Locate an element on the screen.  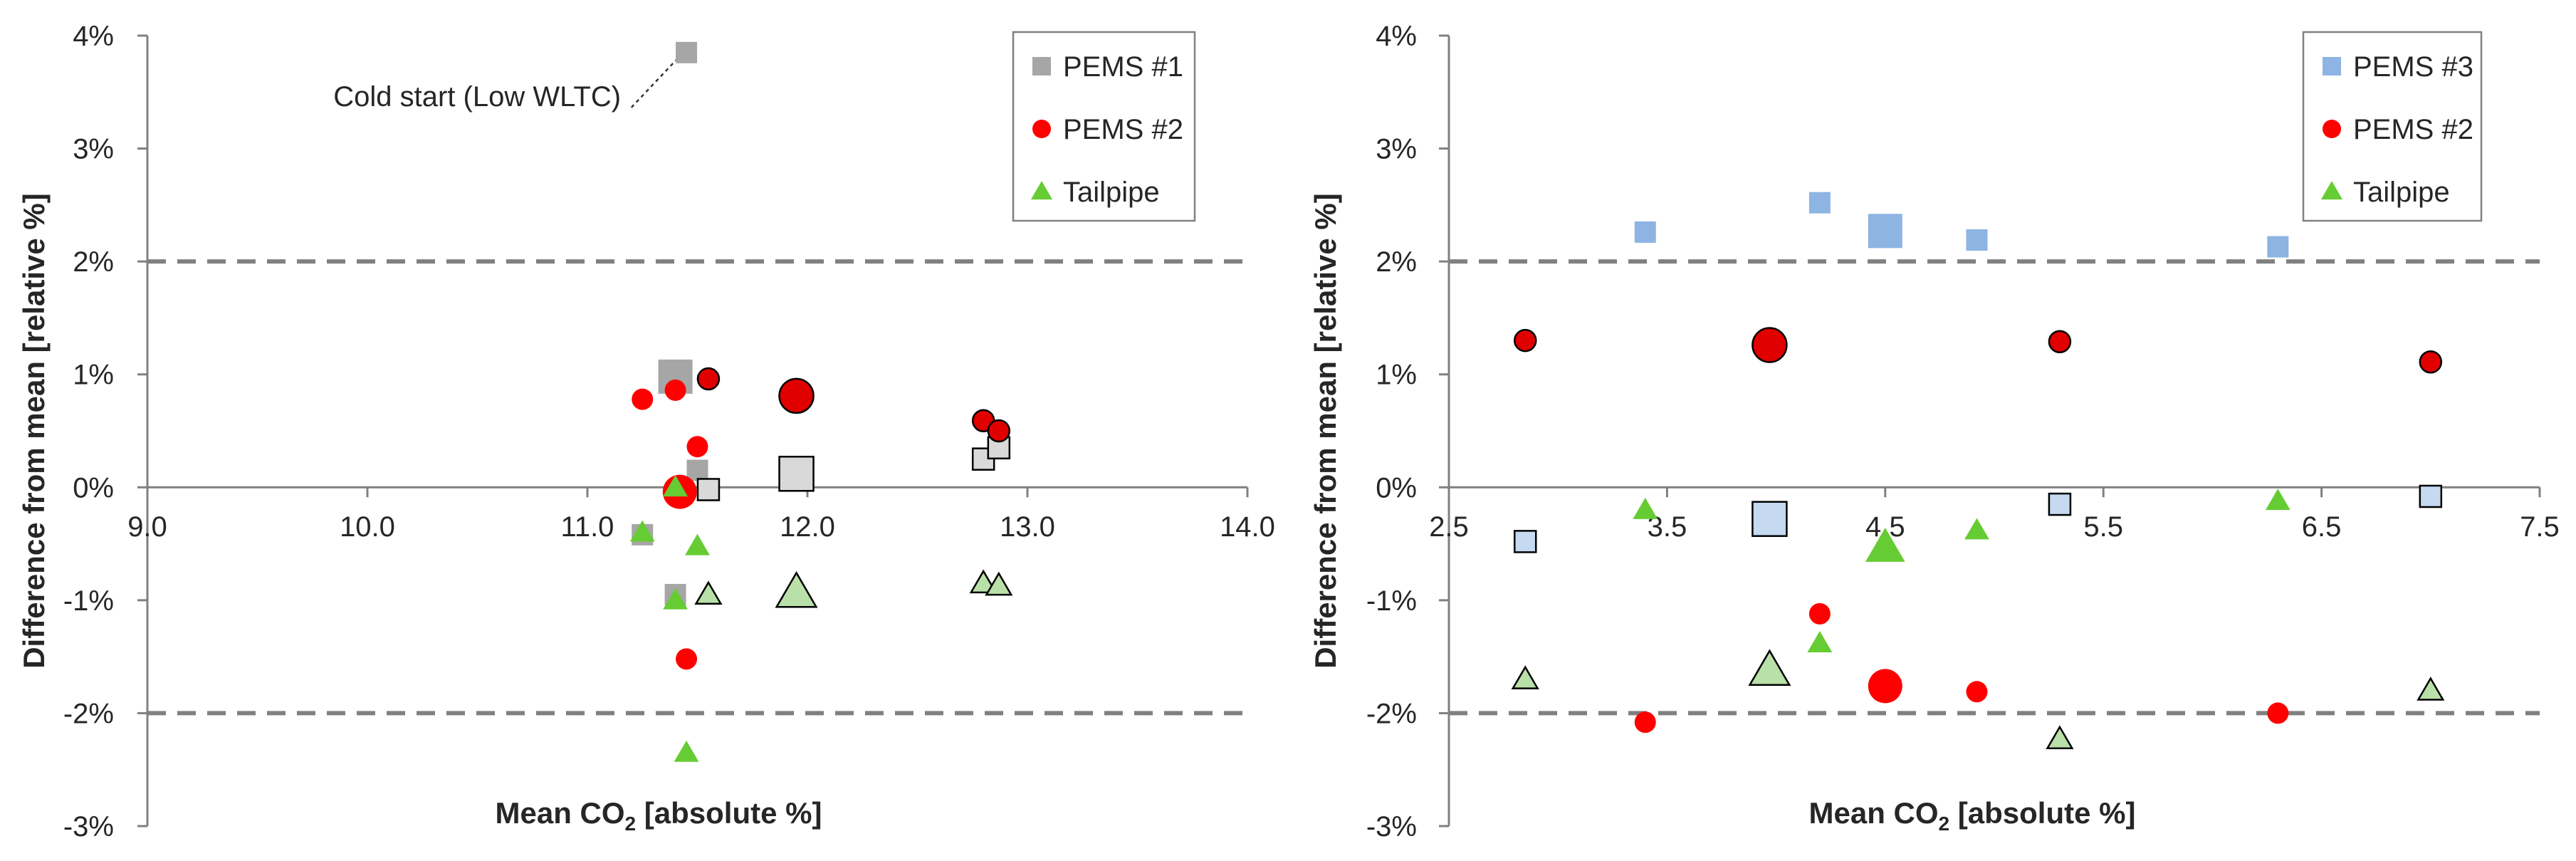
y-tick-label: -3% is located at coordinates (1391, 826).